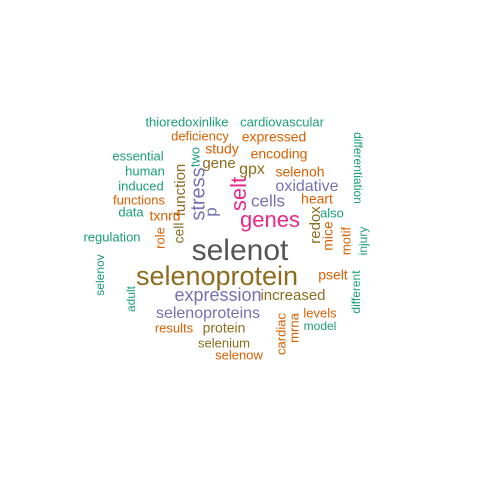 This screenshot has width=480, height=480. I want to click on word-selenoprotein: selenoprotein, so click(217, 276).